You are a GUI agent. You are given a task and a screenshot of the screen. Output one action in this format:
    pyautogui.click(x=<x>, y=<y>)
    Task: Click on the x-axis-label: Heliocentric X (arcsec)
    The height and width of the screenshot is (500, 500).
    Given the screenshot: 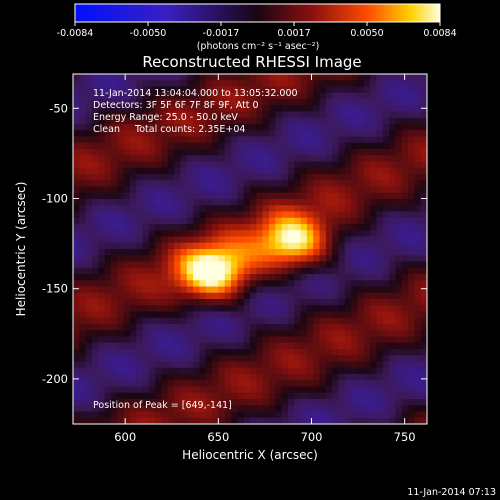 What is the action you would take?
    pyautogui.click(x=250, y=455)
    